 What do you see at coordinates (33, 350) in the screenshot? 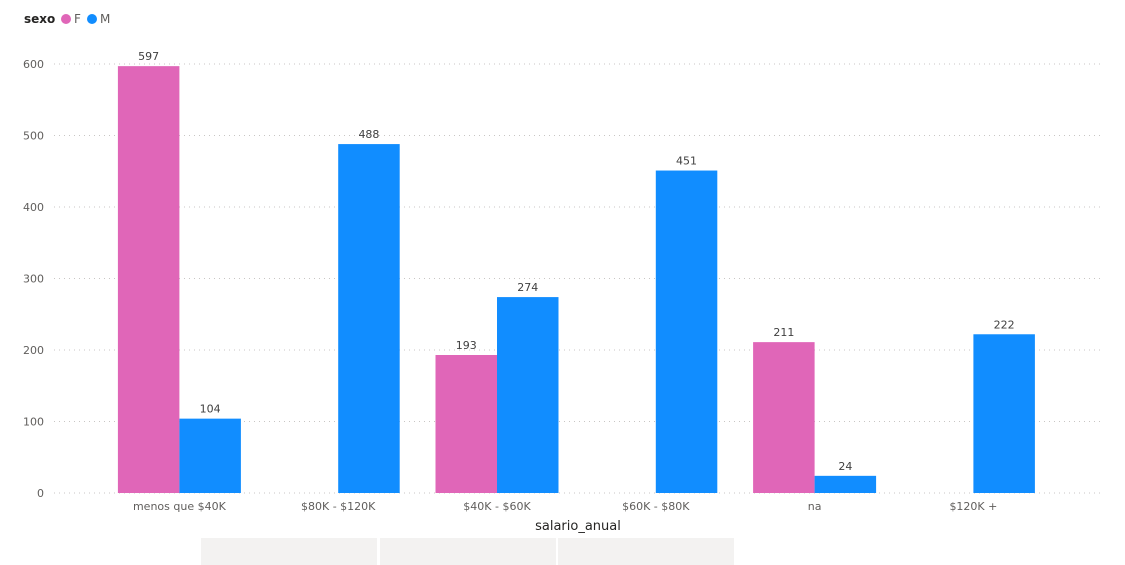
I see `y-tick-label: 200` at bounding box center [33, 350].